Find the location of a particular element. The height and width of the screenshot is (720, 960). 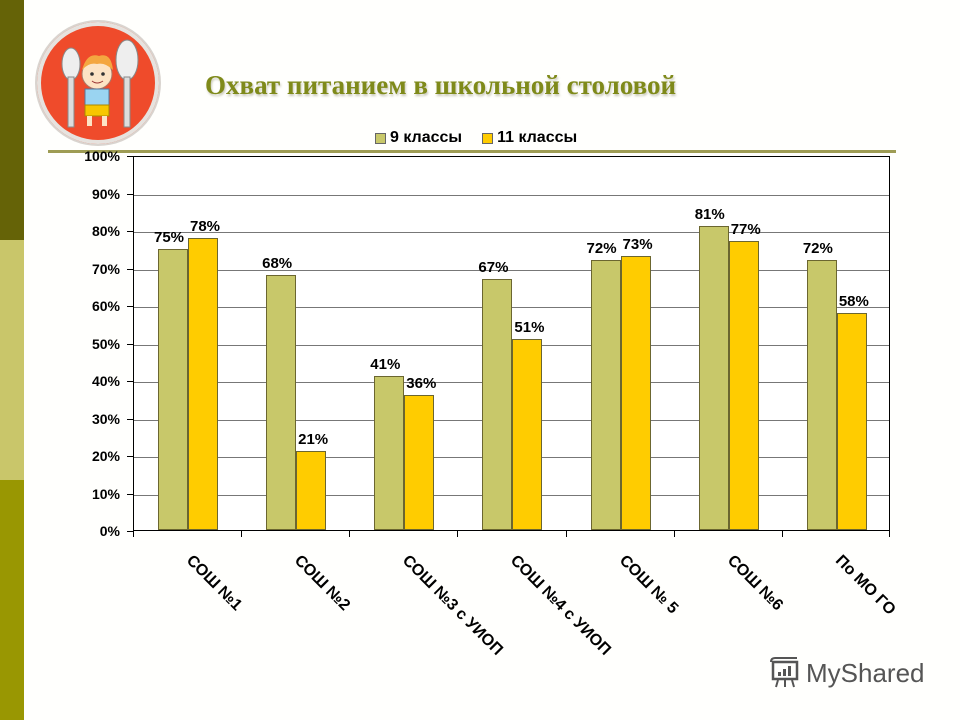

slide-title: Охват питанием в школьной столовой is located at coordinates (441, 85).